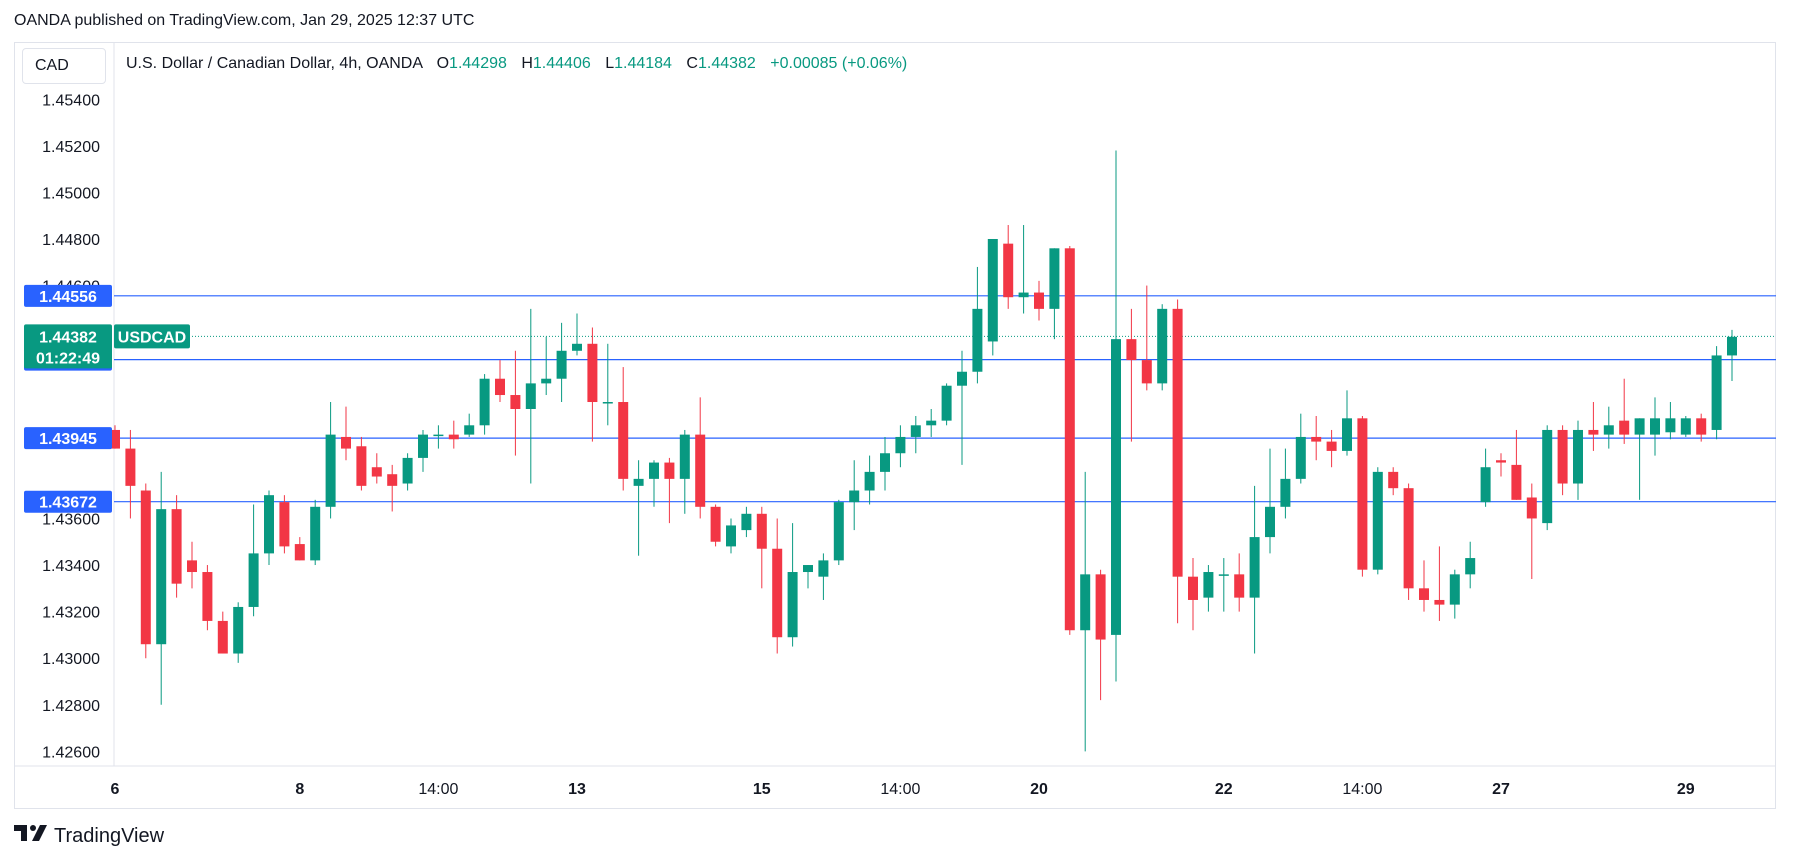 This screenshot has height=861, width=1793. Describe the element at coordinates (443, 63) in the screenshot. I see `open-label: O` at that location.